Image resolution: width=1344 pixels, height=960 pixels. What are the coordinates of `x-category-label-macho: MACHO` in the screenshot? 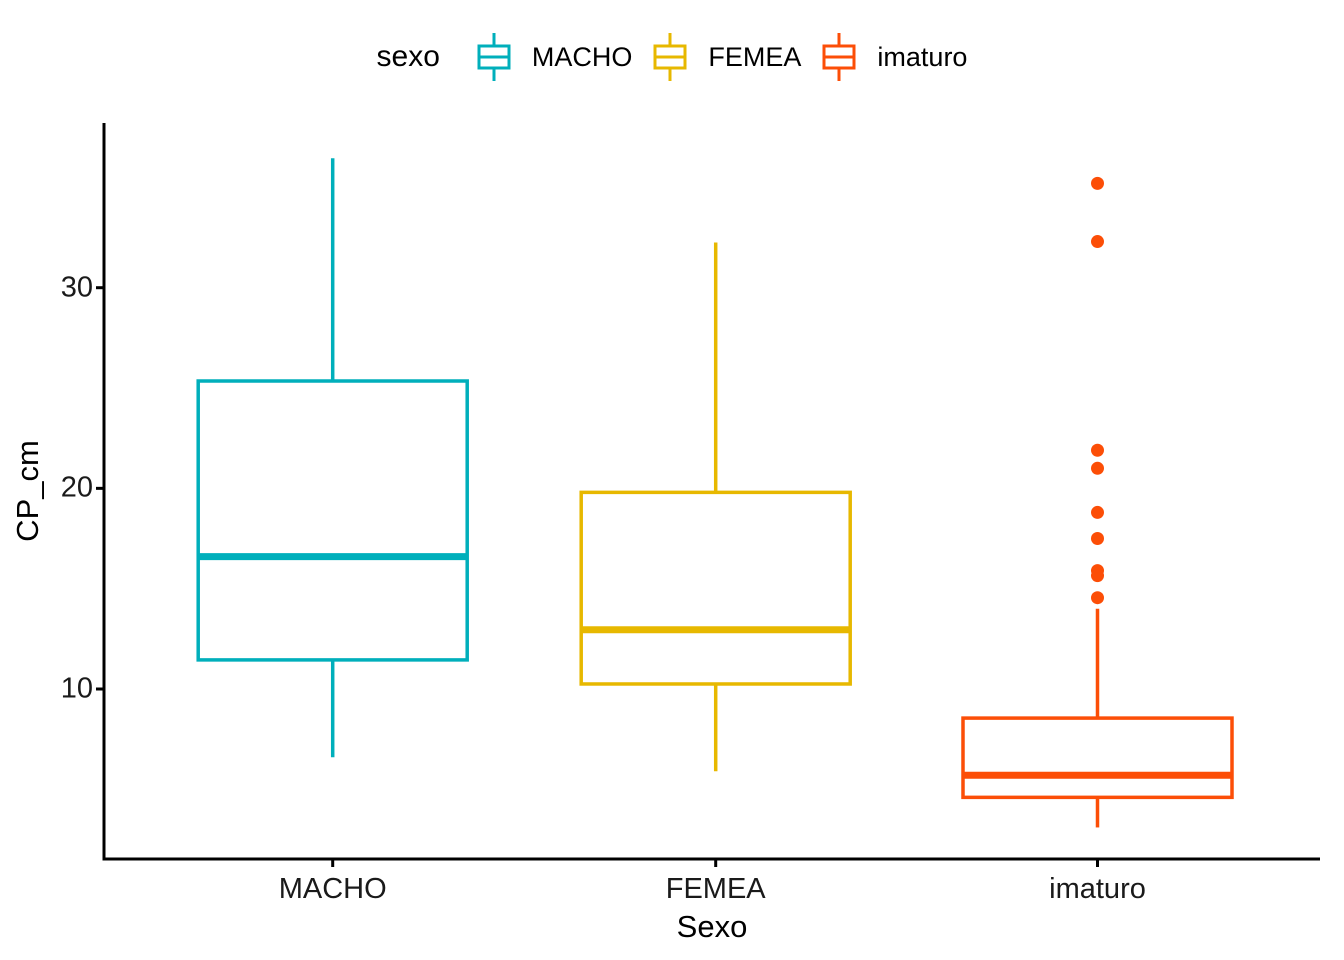 It's located at (332, 889).